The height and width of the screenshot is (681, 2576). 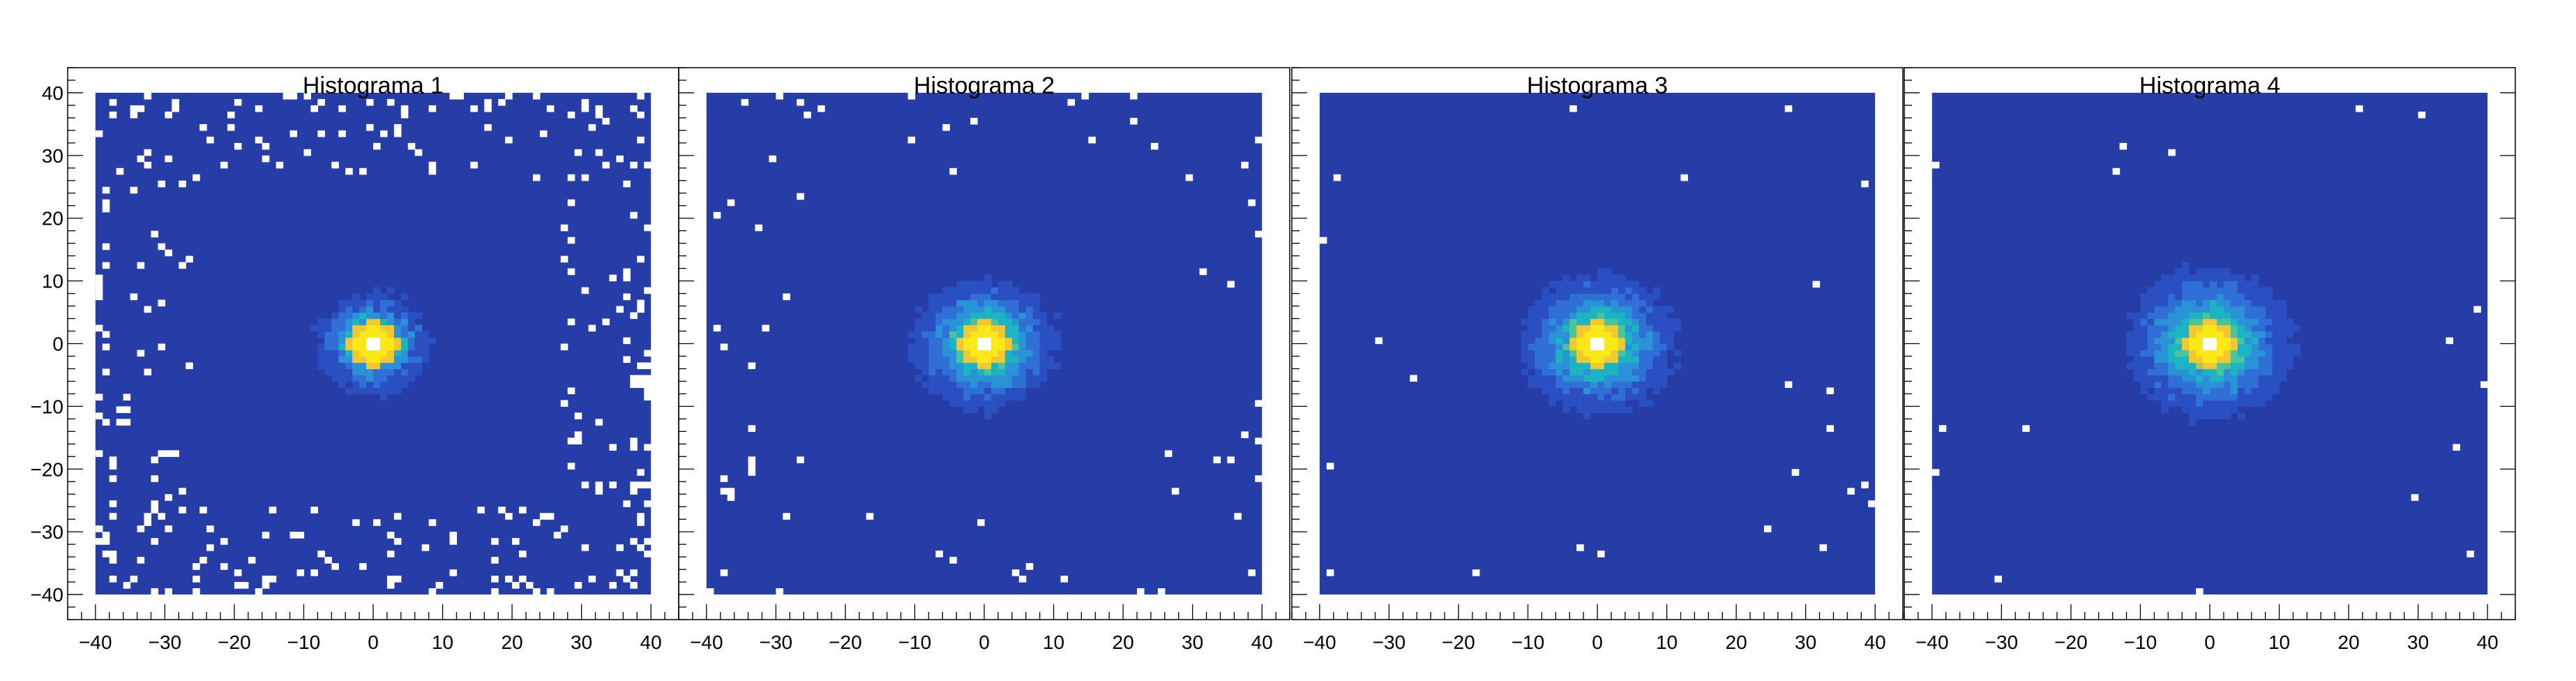 What do you see at coordinates (2279, 642) in the screenshot?
I see `x-tick-label: 10` at bounding box center [2279, 642].